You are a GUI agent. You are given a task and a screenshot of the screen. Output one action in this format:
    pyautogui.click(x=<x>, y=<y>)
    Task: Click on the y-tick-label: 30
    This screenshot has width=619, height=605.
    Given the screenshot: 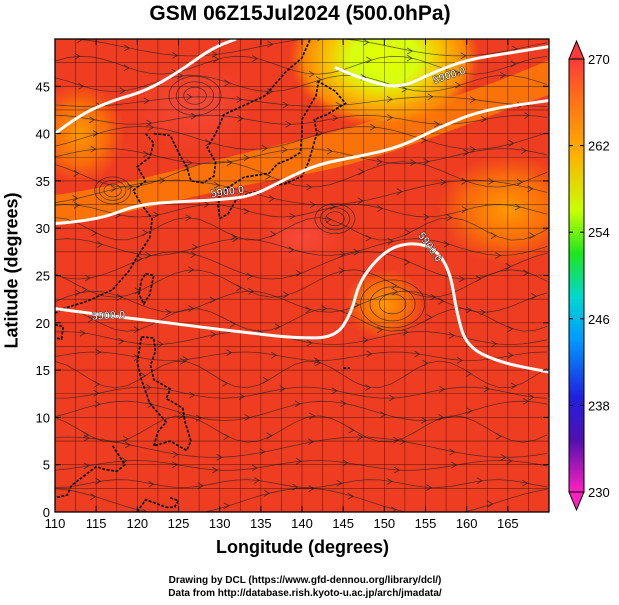 What is the action you would take?
    pyautogui.click(x=43, y=228)
    